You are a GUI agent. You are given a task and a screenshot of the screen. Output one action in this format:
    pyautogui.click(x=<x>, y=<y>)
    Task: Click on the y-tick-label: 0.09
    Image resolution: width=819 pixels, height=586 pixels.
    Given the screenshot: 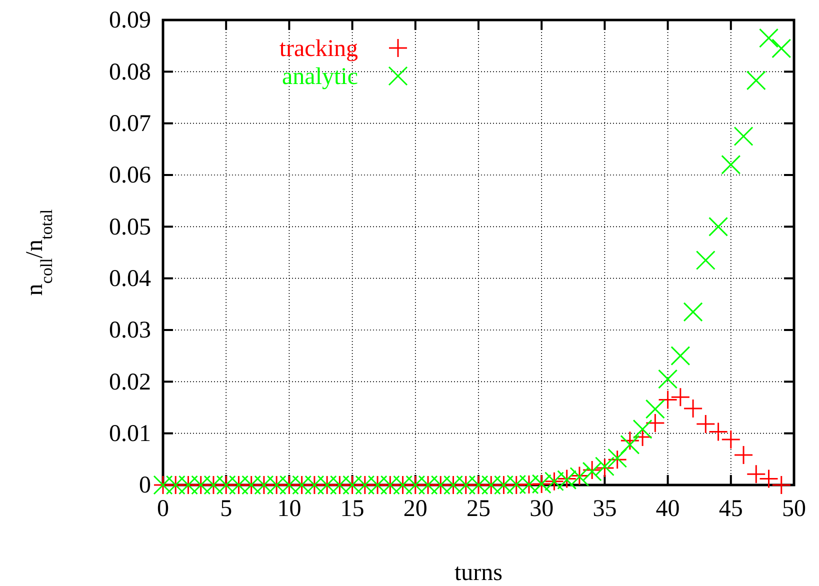 What is the action you would take?
    pyautogui.click(x=130, y=21)
    